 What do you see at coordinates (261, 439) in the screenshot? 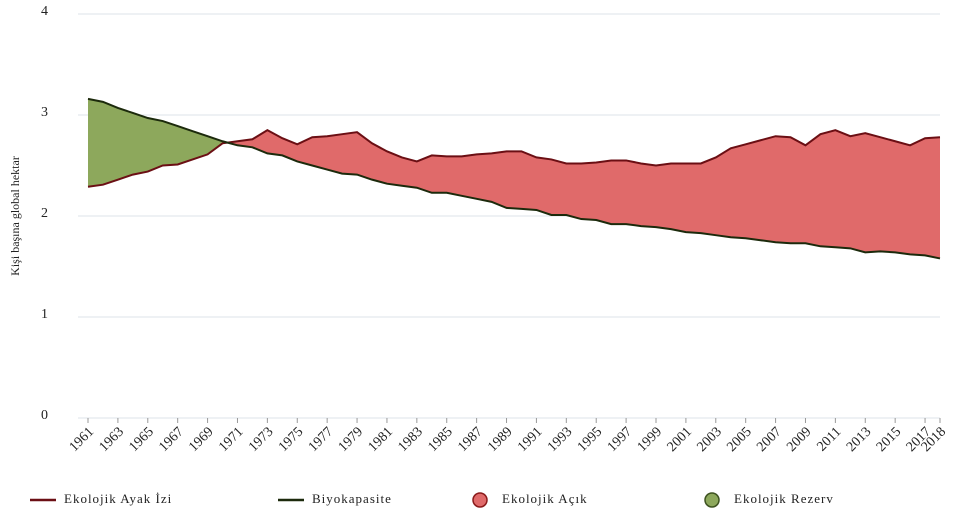
I see `x-tick-label: 1973` at bounding box center [261, 439].